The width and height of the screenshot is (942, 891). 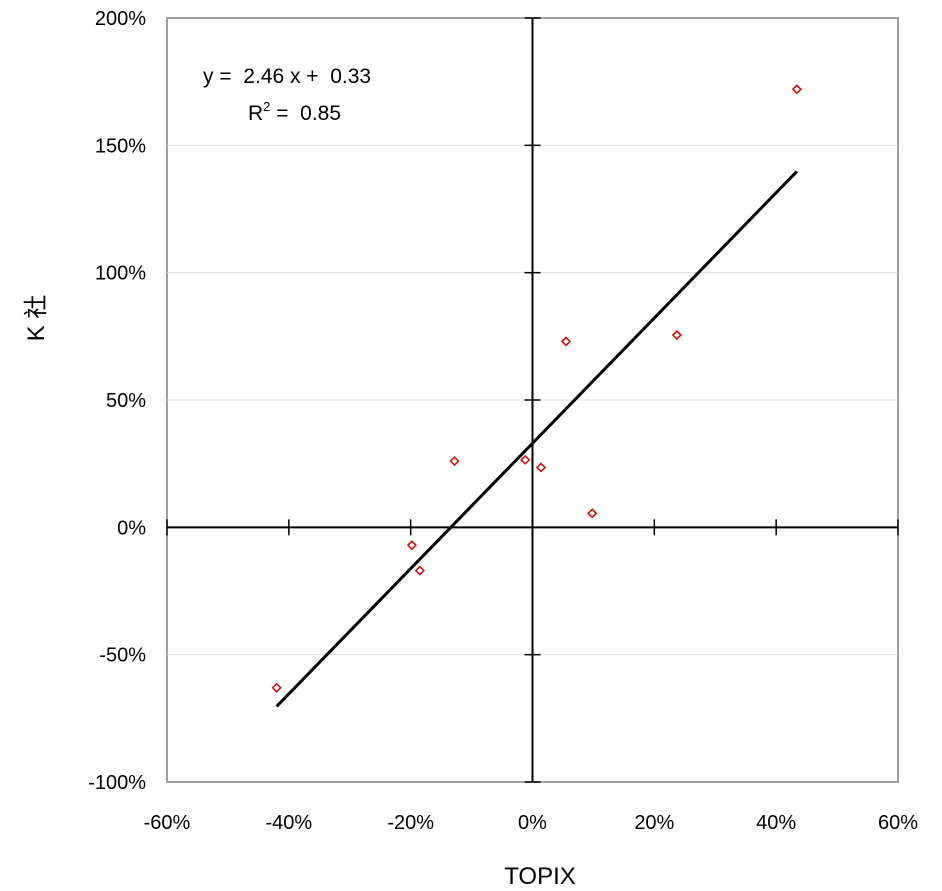 What do you see at coordinates (266, 106) in the screenshot?
I see `r-squared-superscript: 2` at bounding box center [266, 106].